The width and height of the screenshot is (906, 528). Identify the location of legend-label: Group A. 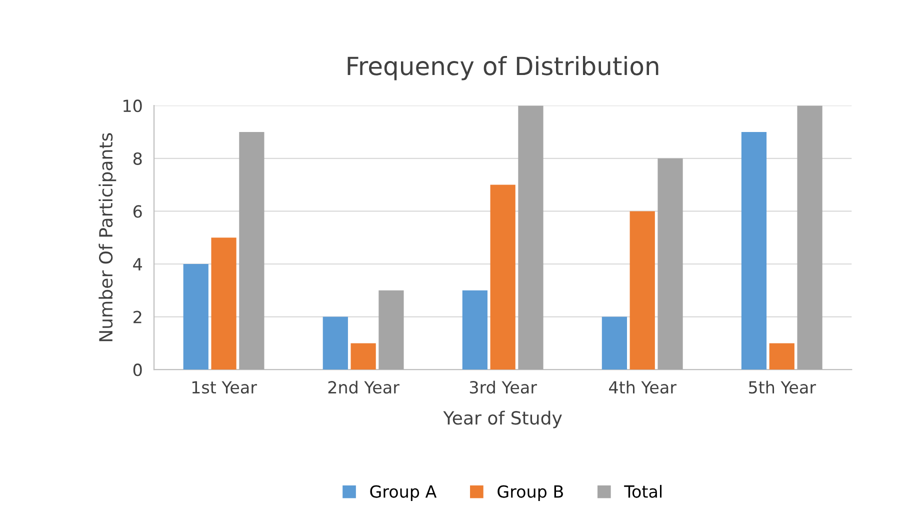
(403, 493).